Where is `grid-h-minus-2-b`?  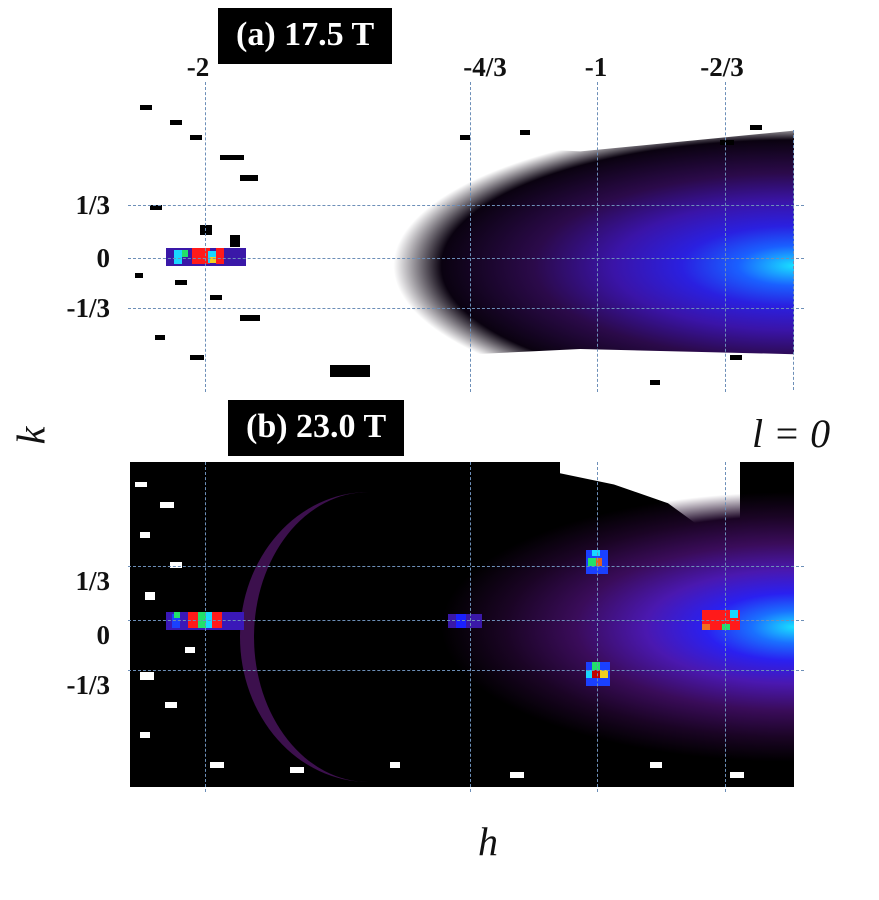 grid-h-minus-2-b is located at coordinates (205, 627).